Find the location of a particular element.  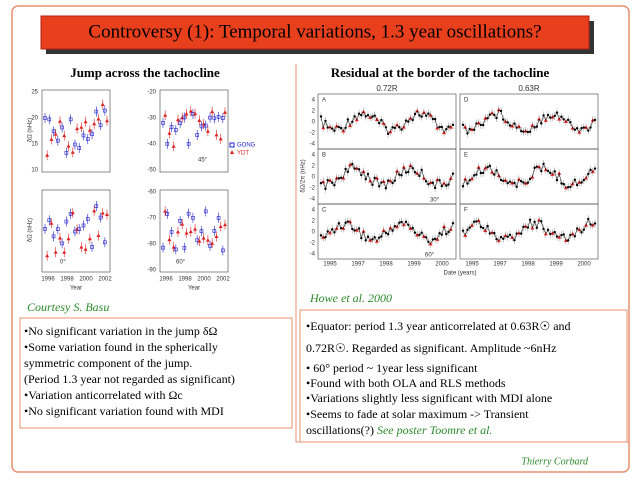

left-credit: Courtesy S. Basu is located at coordinates (68, 307).